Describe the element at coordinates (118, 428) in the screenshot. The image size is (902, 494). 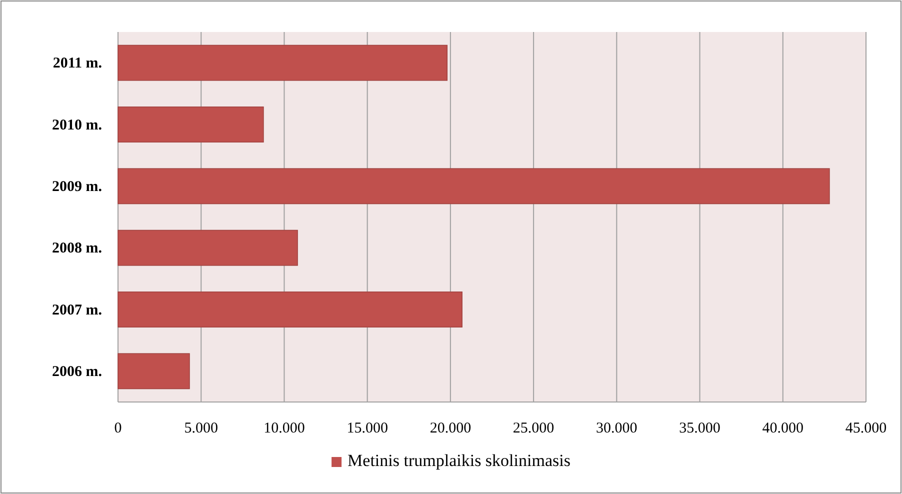
I see `x-tick-label: 0` at that location.